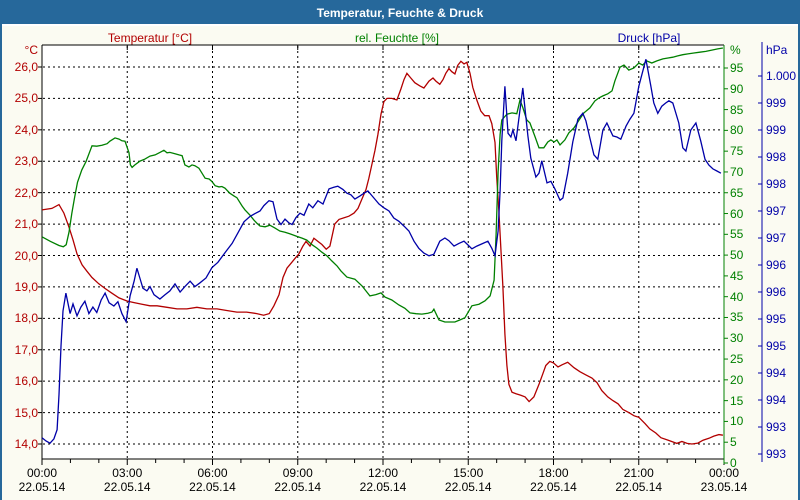 This screenshot has height=500, width=800. What do you see at coordinates (737, 379) in the screenshot?
I see `humidity-axis-label: 20` at bounding box center [737, 379].